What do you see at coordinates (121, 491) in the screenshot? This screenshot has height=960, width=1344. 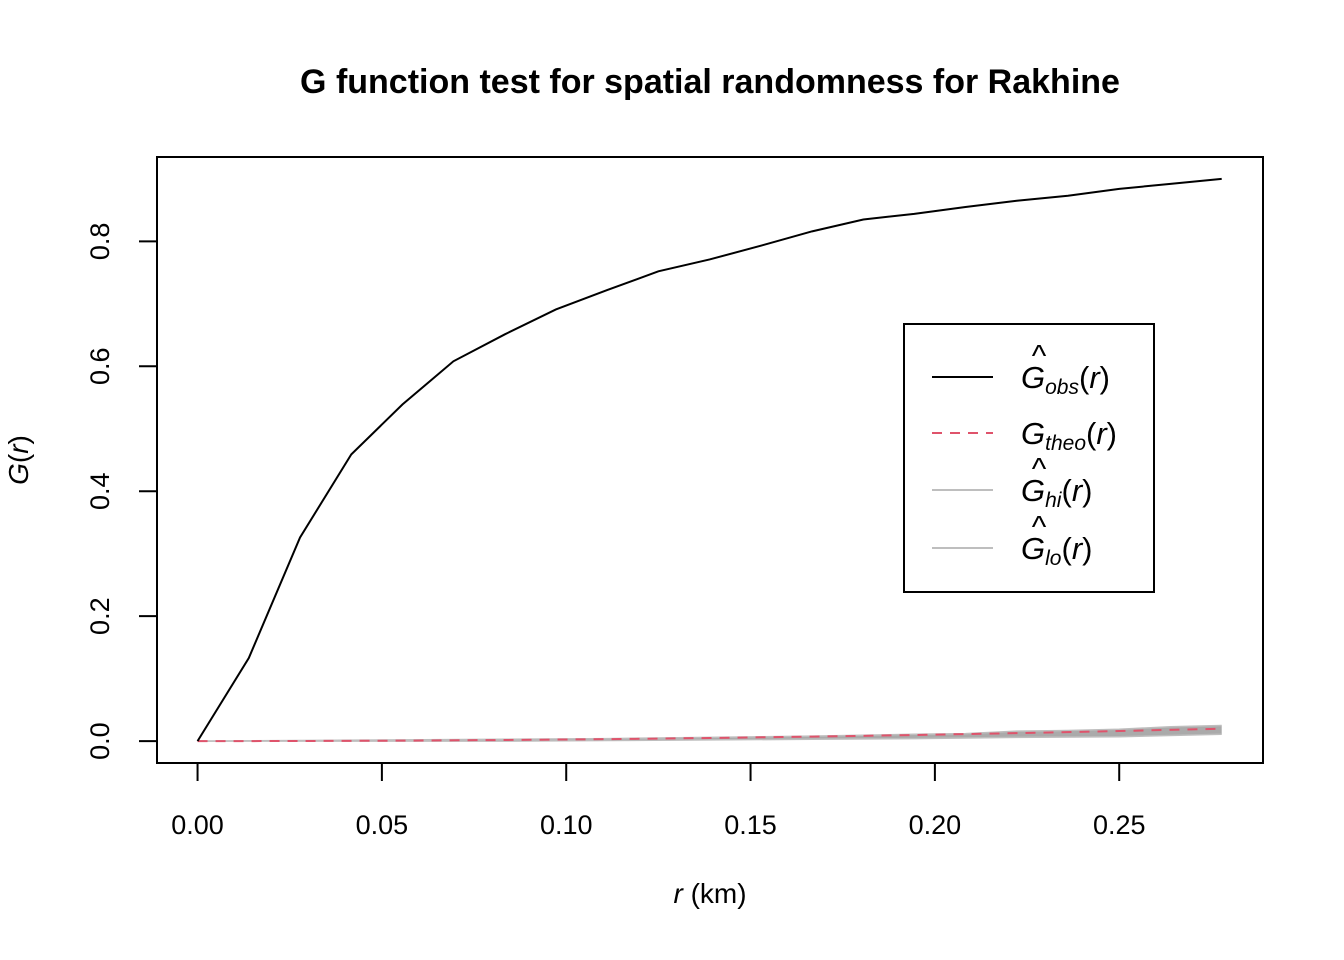 I see `y-axis: 0.0 0.2 0.4 0.6 0.8` at bounding box center [121, 491].